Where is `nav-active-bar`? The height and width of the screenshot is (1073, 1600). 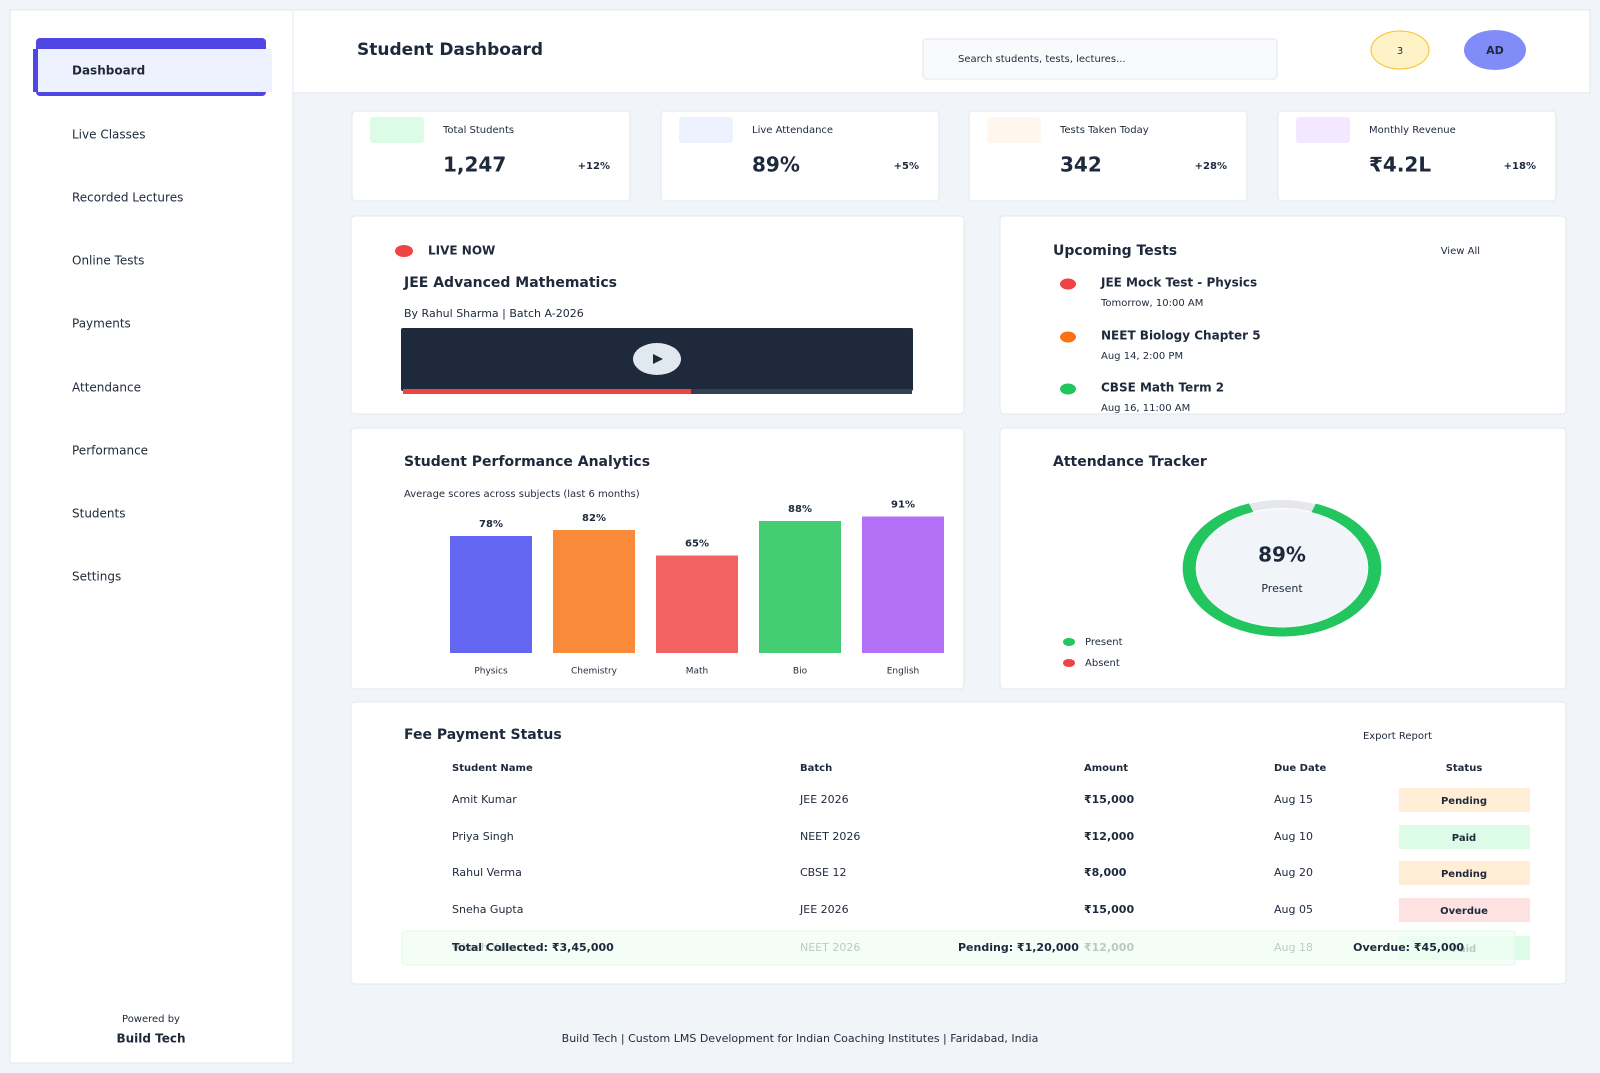
nav-active-bar is located at coordinates (35, 70).